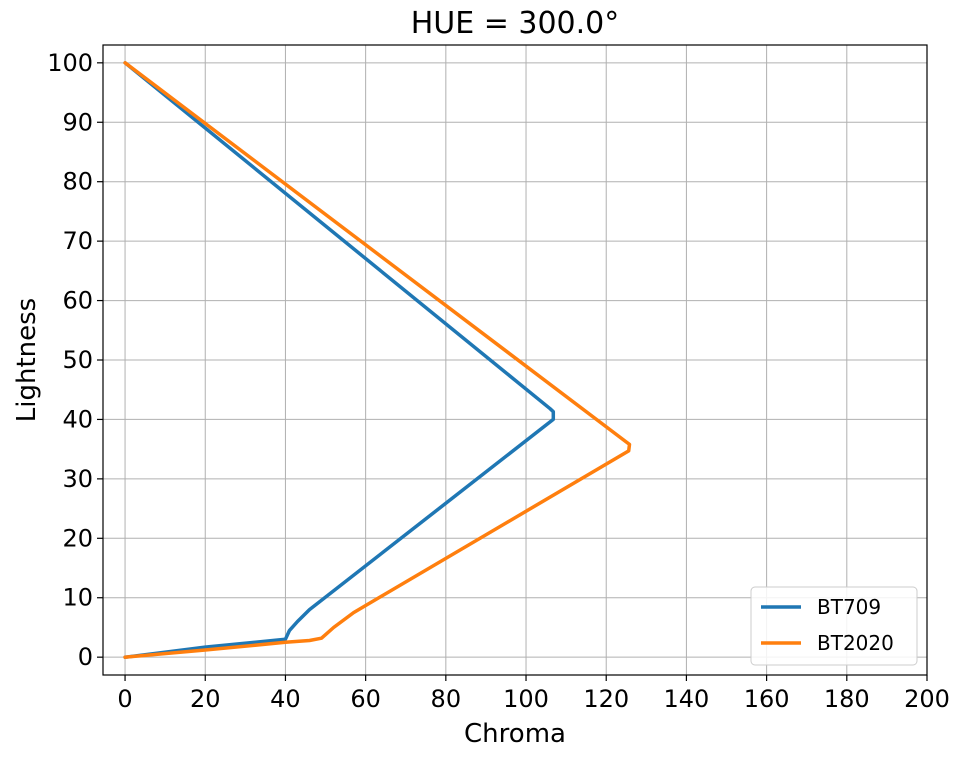 This screenshot has width=960, height=760. What do you see at coordinates (77, 241) in the screenshot?
I see `y-tick-label: 70` at bounding box center [77, 241].